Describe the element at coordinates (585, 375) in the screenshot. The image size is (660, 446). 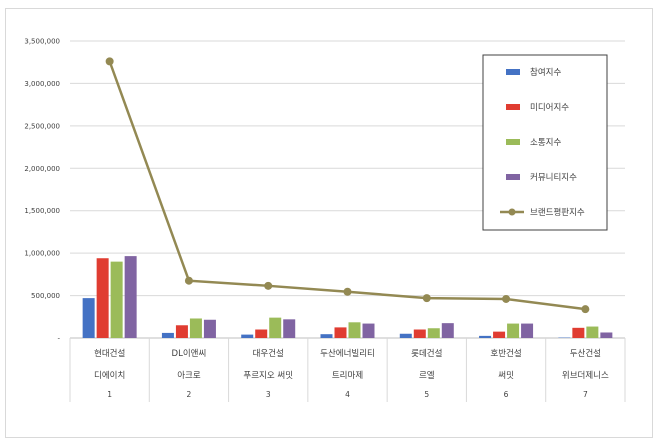
I see `category-label-brand: 위브더제니스` at that location.